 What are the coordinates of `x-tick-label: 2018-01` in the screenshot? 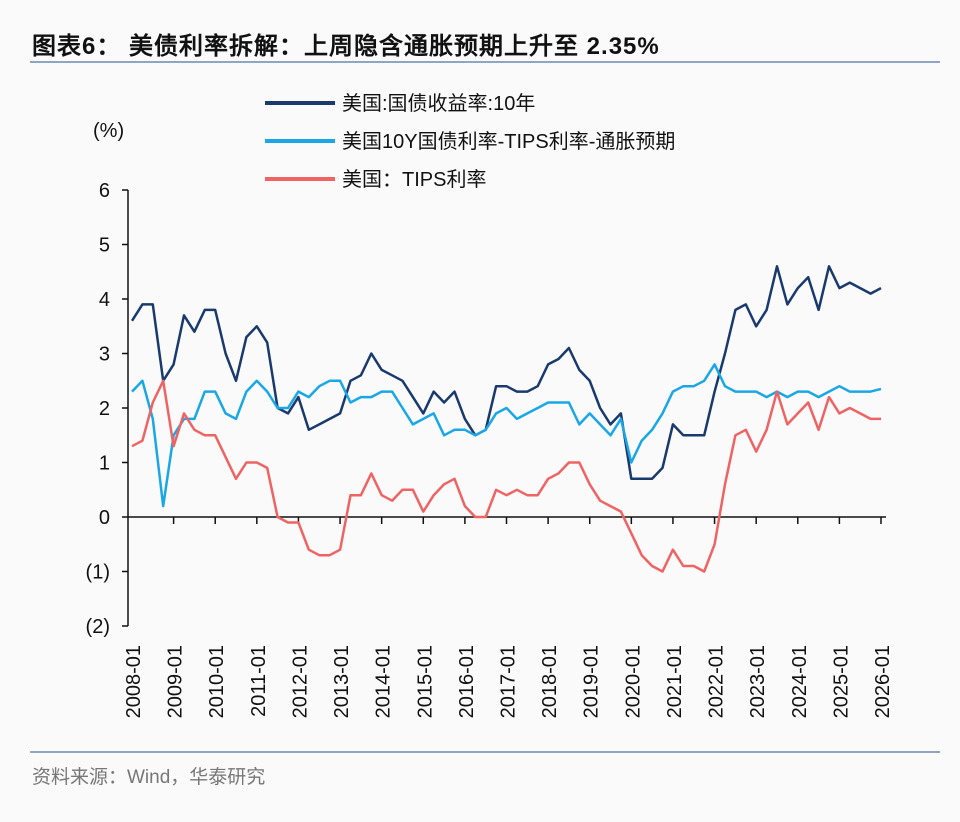 It's located at (550, 681).